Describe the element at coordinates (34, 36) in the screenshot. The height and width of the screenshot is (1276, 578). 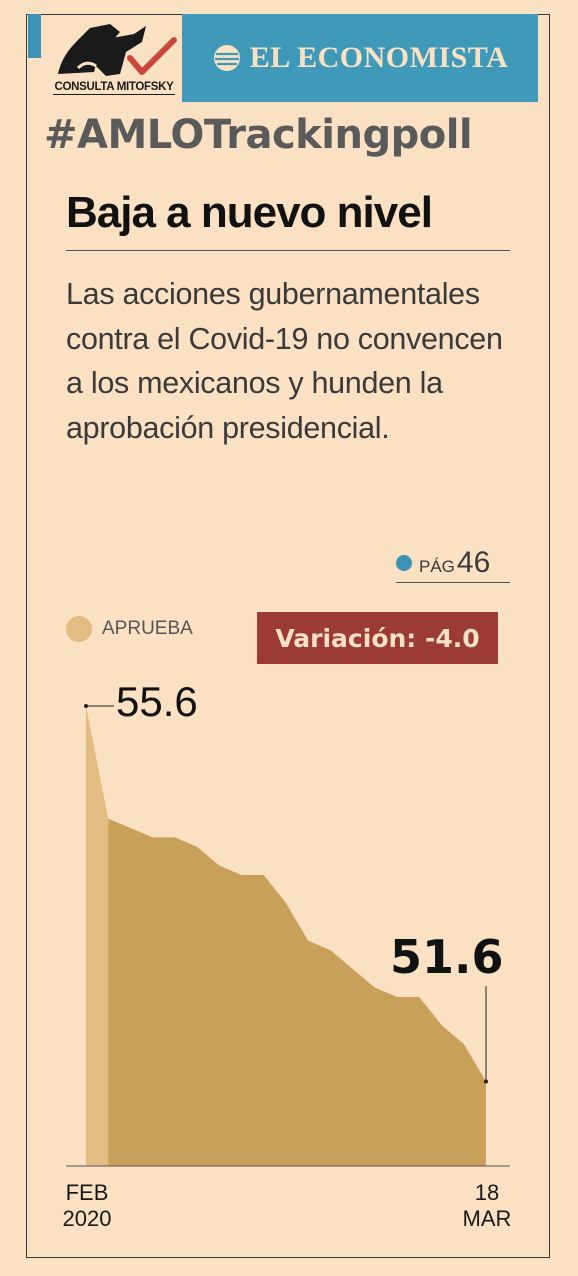
I see `corner-accent` at that location.